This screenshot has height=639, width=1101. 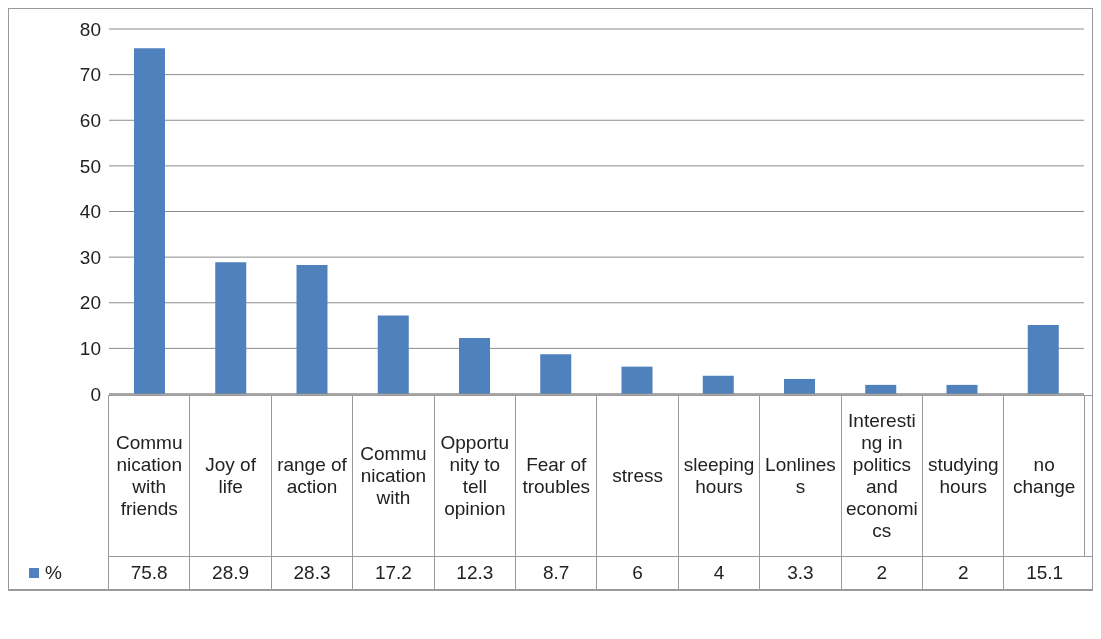 I want to click on y-tick-label: 30, so click(x=90, y=257).